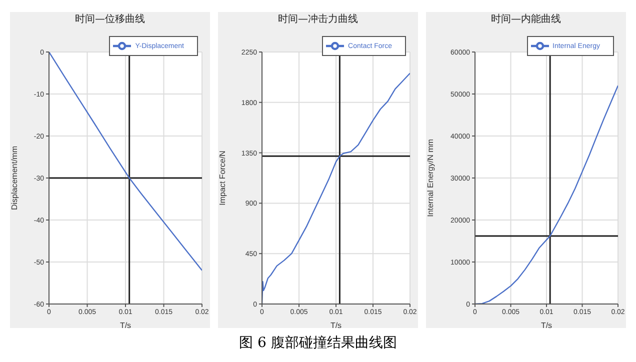 The height and width of the screenshot is (362, 636). What do you see at coordinates (526, 19) in the screenshot?
I see `chart-title: 时间—内能曲线` at bounding box center [526, 19].